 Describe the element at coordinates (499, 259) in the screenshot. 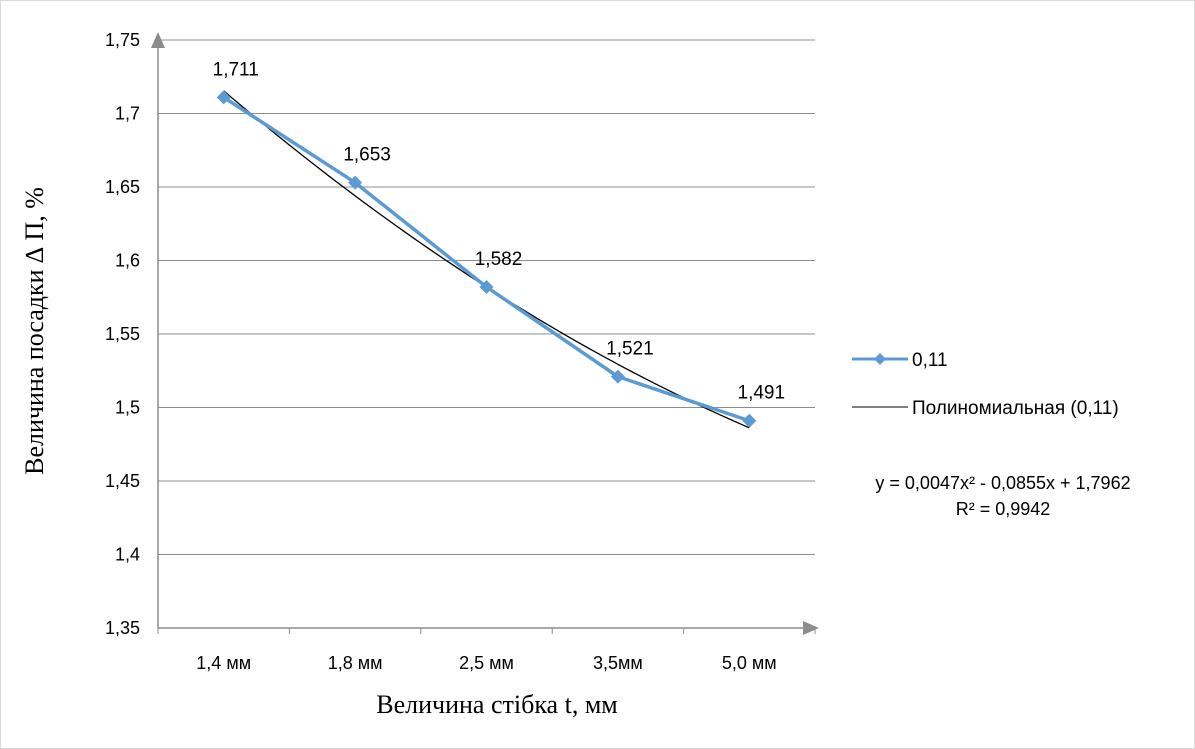

I see `data-label: 1,582` at that location.